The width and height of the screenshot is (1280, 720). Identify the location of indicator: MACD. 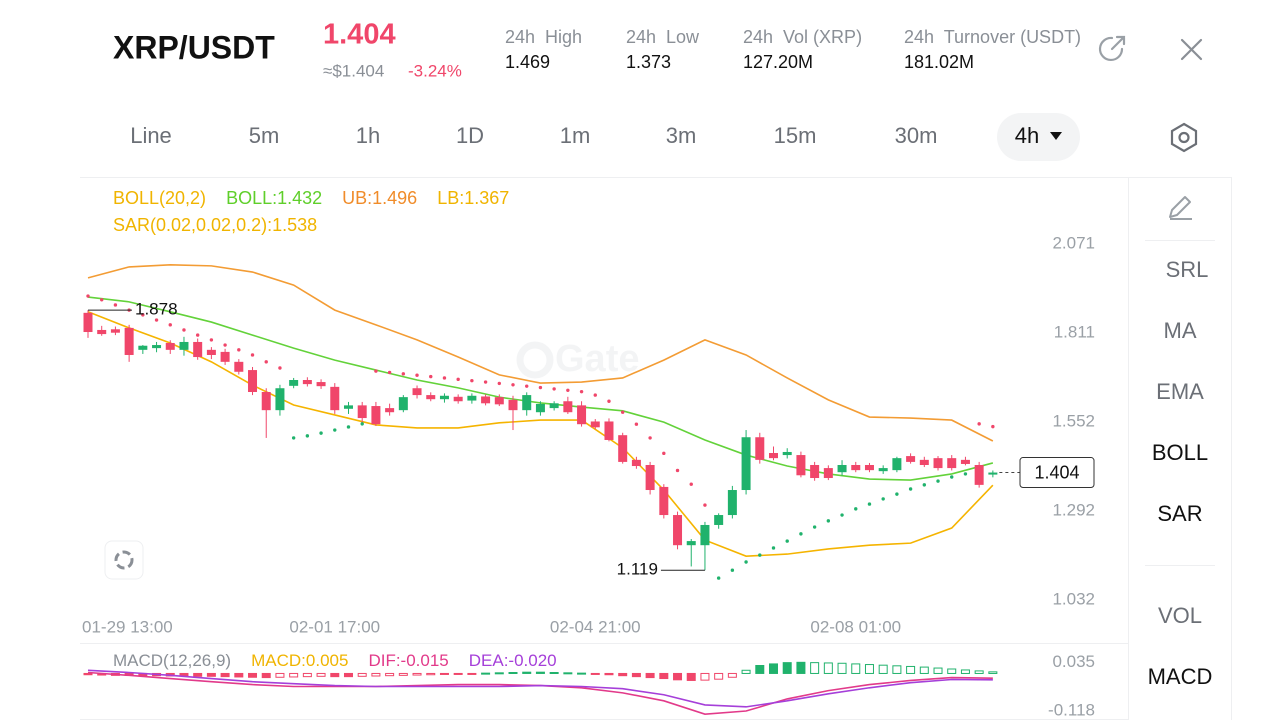
(1180, 676).